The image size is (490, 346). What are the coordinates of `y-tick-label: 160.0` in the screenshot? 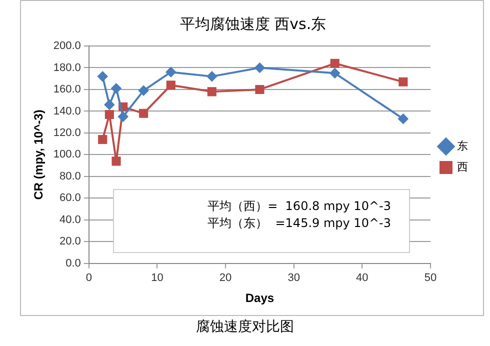 It's located at (67, 90).